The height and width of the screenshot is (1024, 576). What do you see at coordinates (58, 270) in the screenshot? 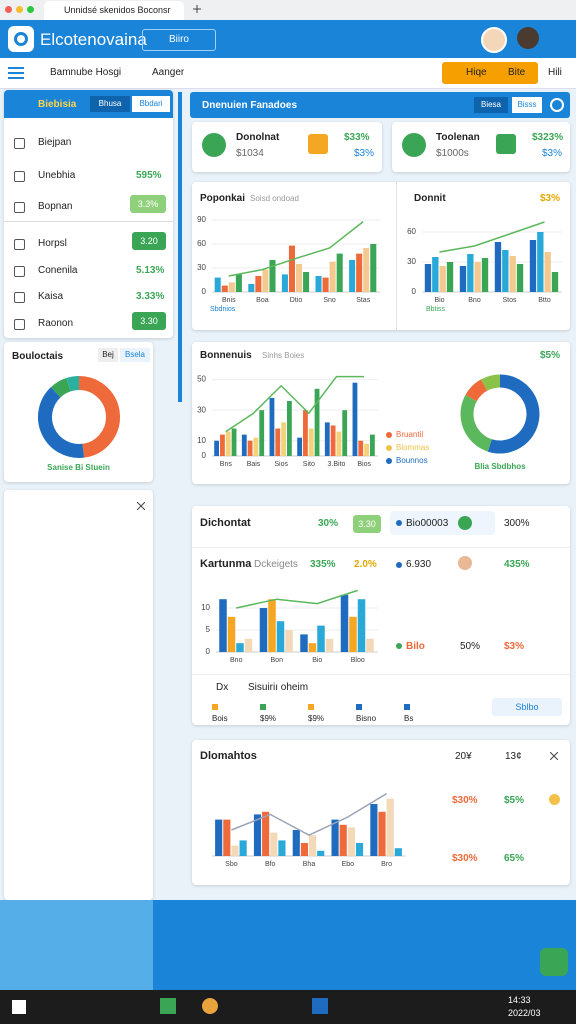
I see `item-label: Conenila` at bounding box center [58, 270].